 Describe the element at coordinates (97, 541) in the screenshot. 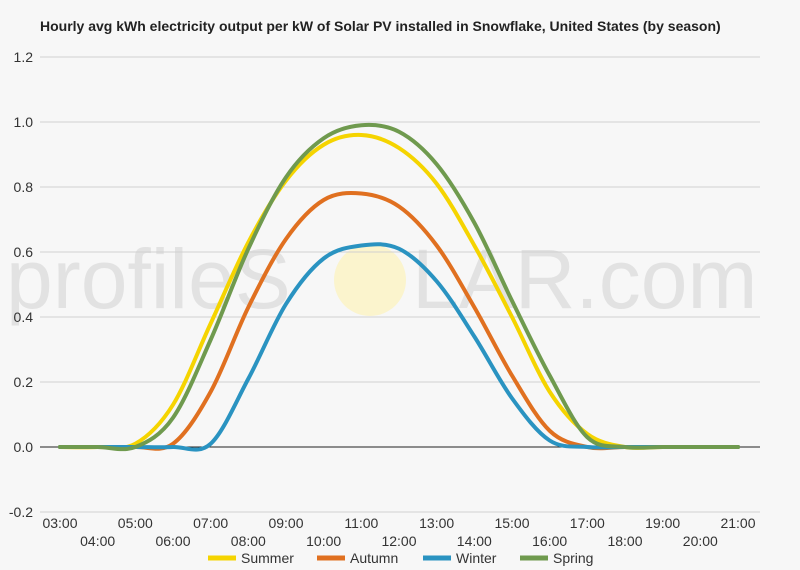

I see `x-tick-label: 04:00` at that location.